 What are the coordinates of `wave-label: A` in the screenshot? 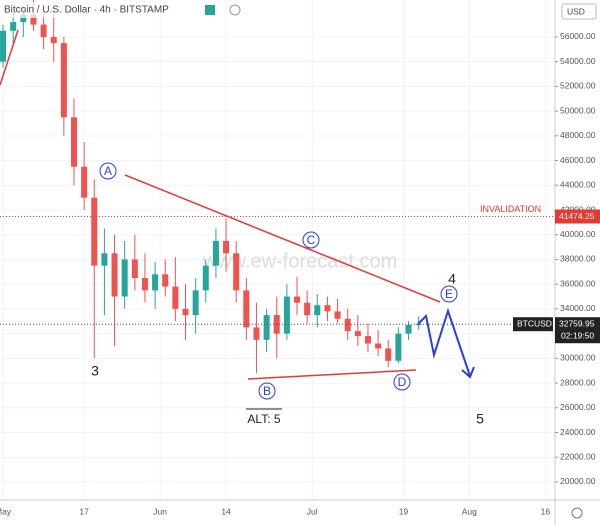 It's located at (108, 171).